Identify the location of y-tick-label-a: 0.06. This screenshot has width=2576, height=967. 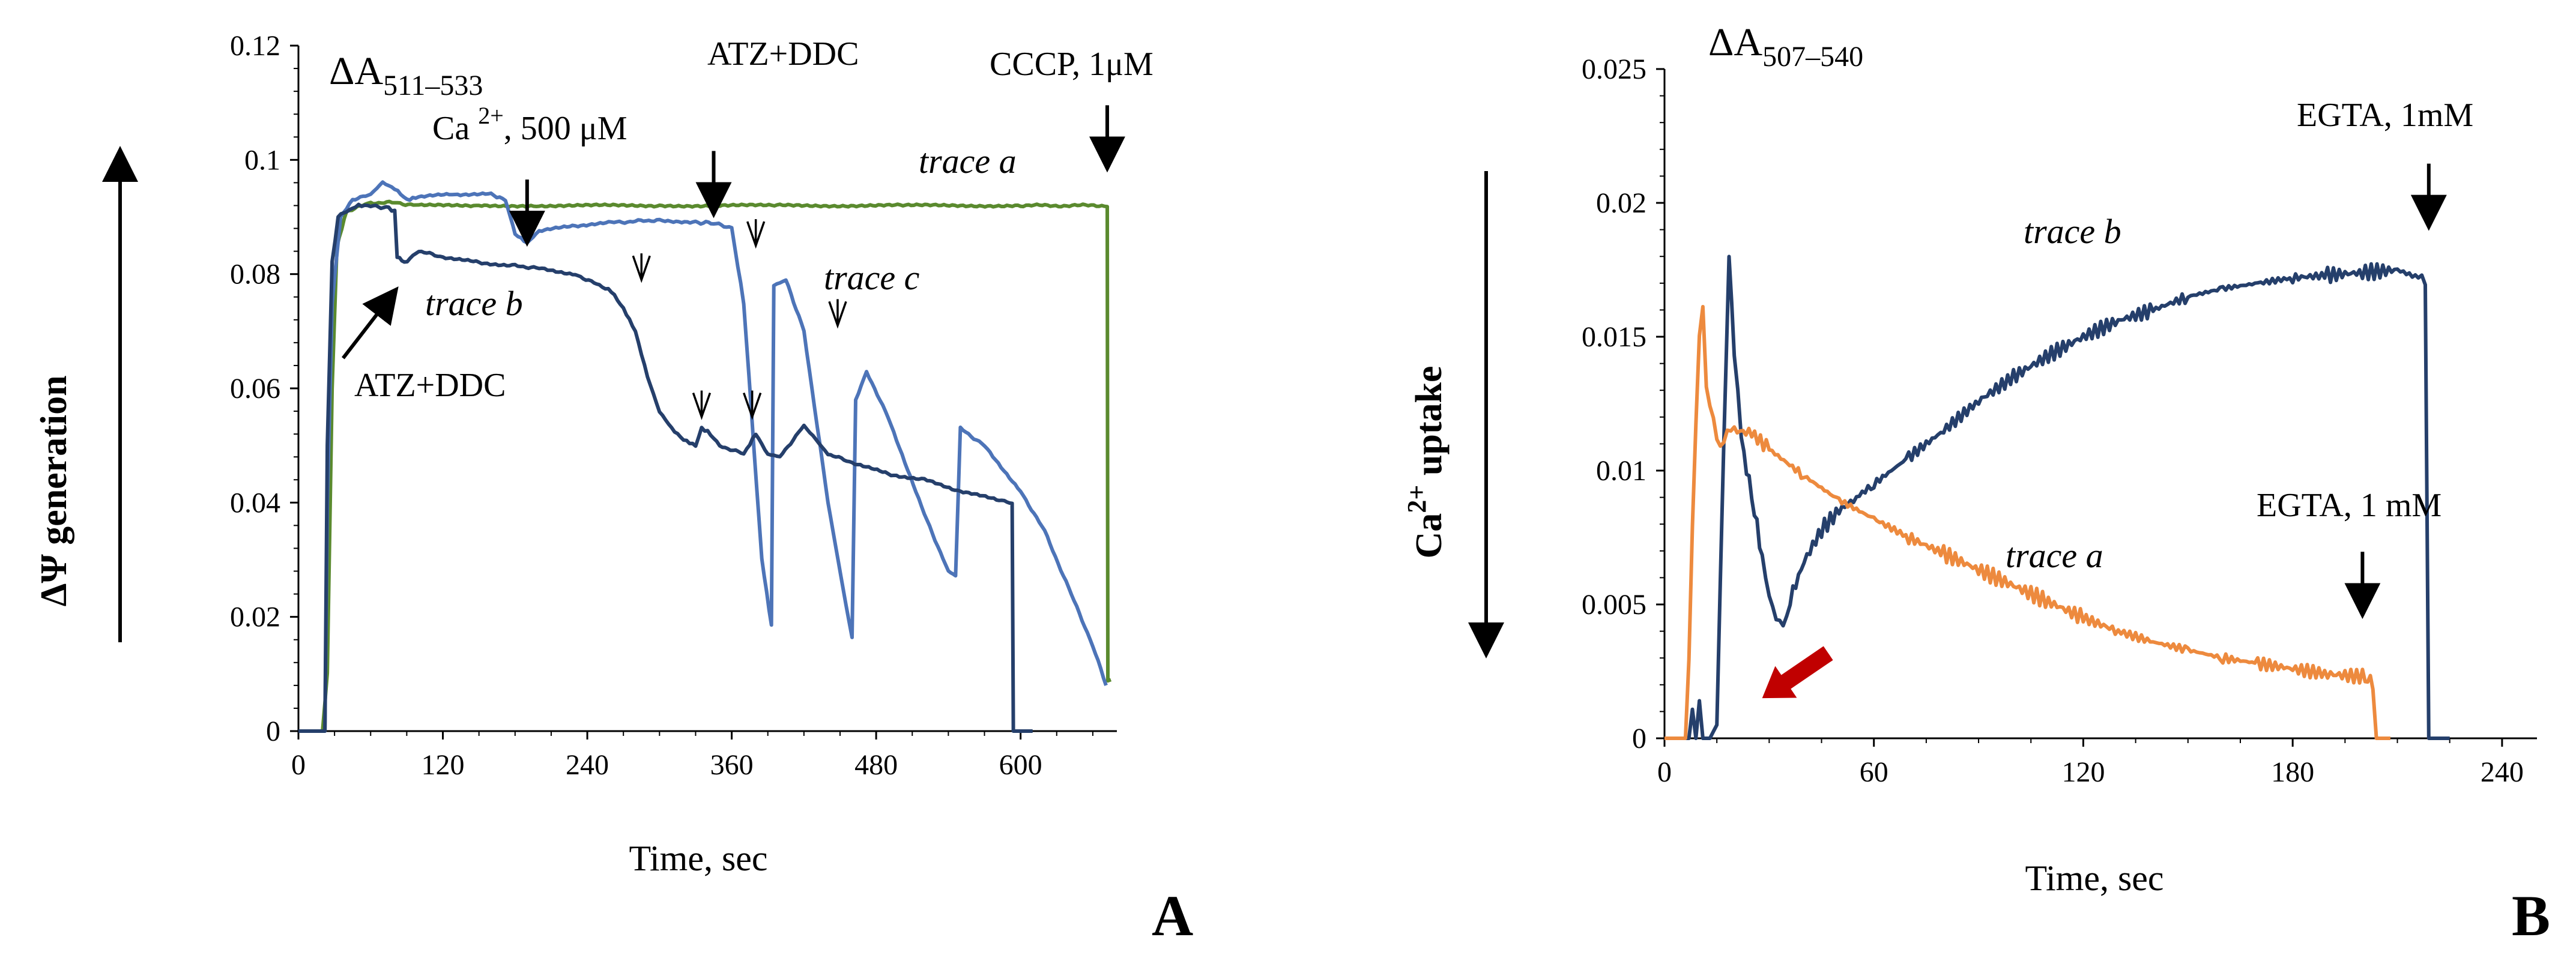
(255, 389).